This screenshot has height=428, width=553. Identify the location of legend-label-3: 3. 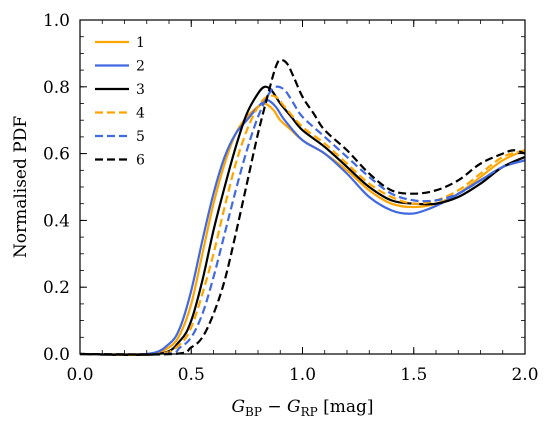
(140, 90).